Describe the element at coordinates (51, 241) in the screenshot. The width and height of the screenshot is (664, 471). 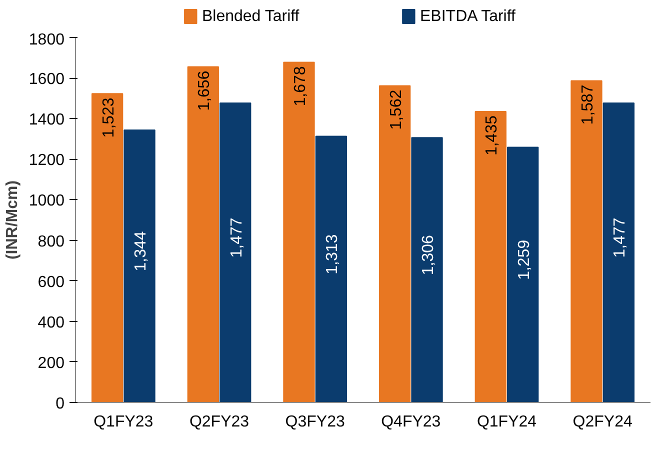
I see `y-tick-label: 800` at that location.